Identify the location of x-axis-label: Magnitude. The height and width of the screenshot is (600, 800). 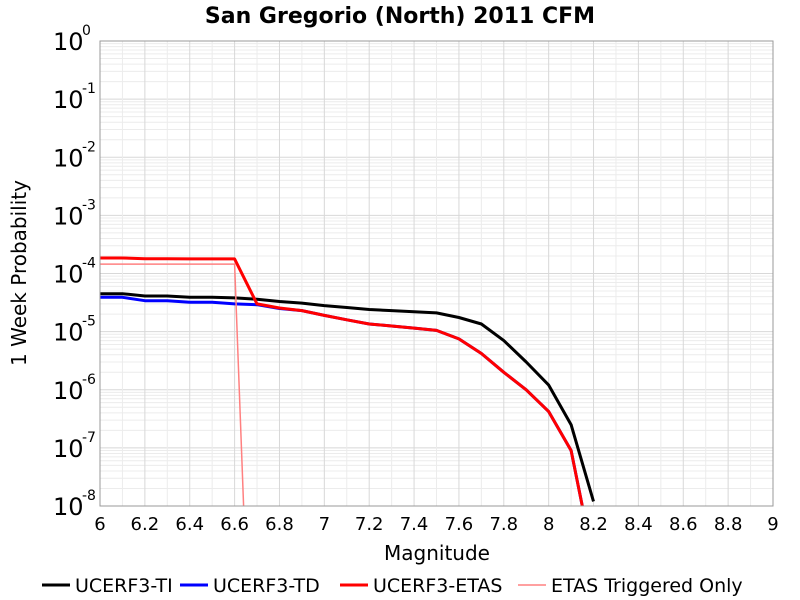
(437, 553).